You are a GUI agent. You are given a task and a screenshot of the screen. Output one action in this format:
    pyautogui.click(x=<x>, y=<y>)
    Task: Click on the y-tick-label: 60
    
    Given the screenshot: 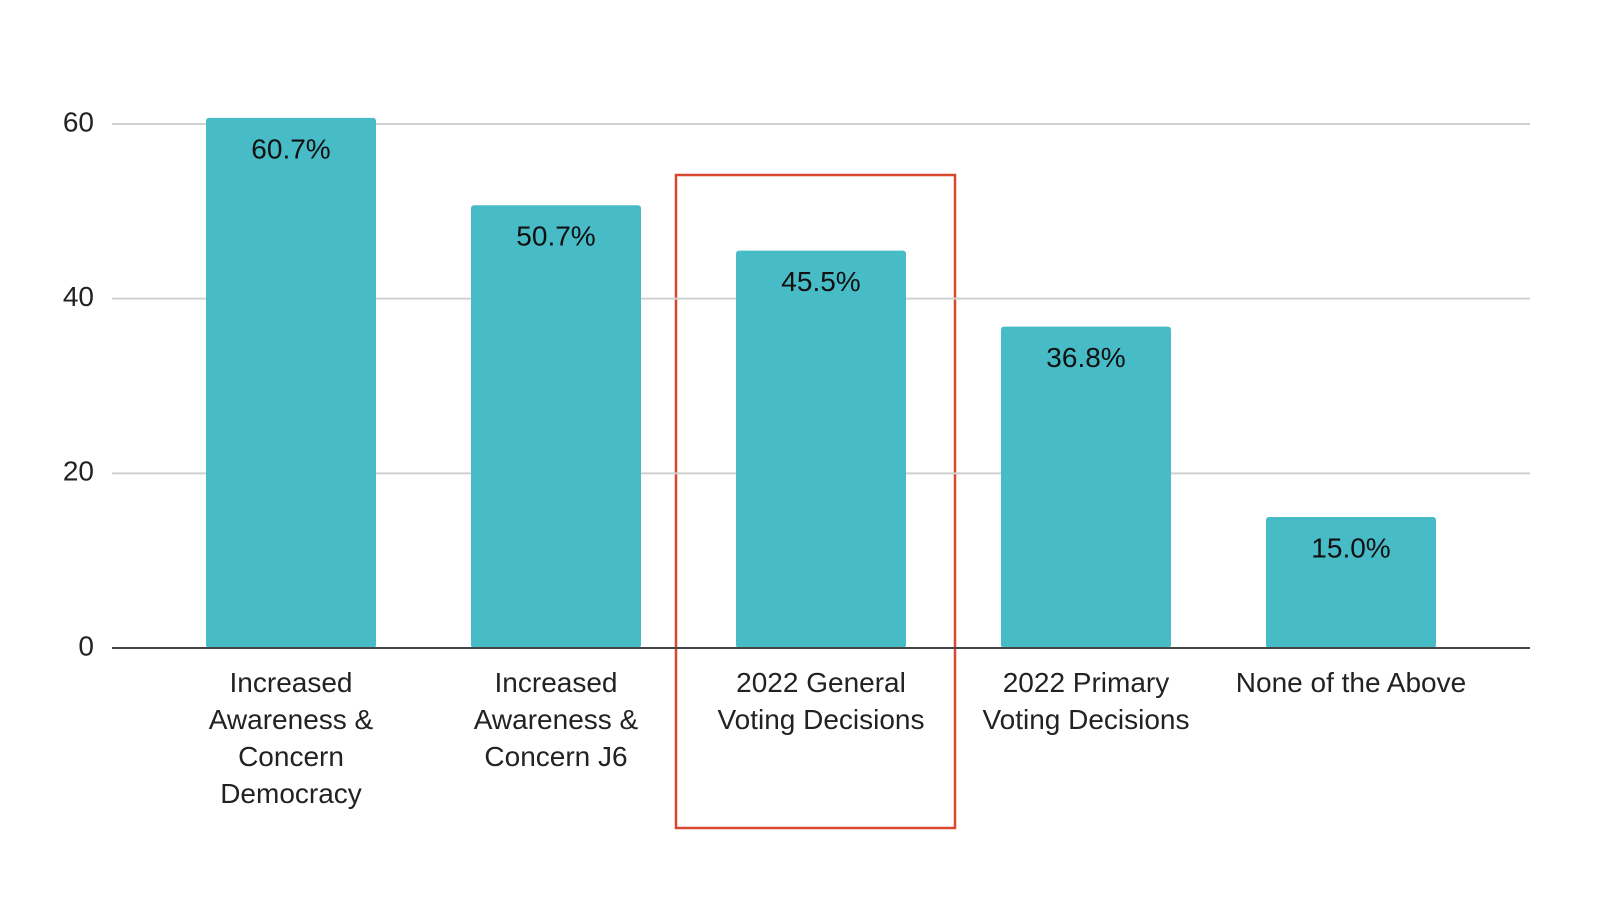 What is the action you would take?
    pyautogui.click(x=78, y=121)
    